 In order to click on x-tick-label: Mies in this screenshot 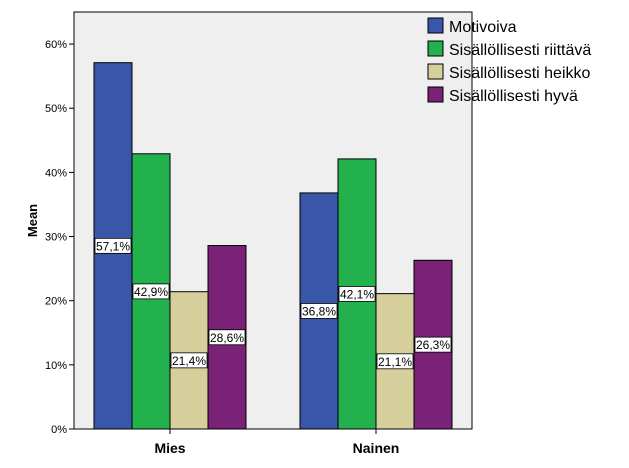, I will do `click(169, 448)`.